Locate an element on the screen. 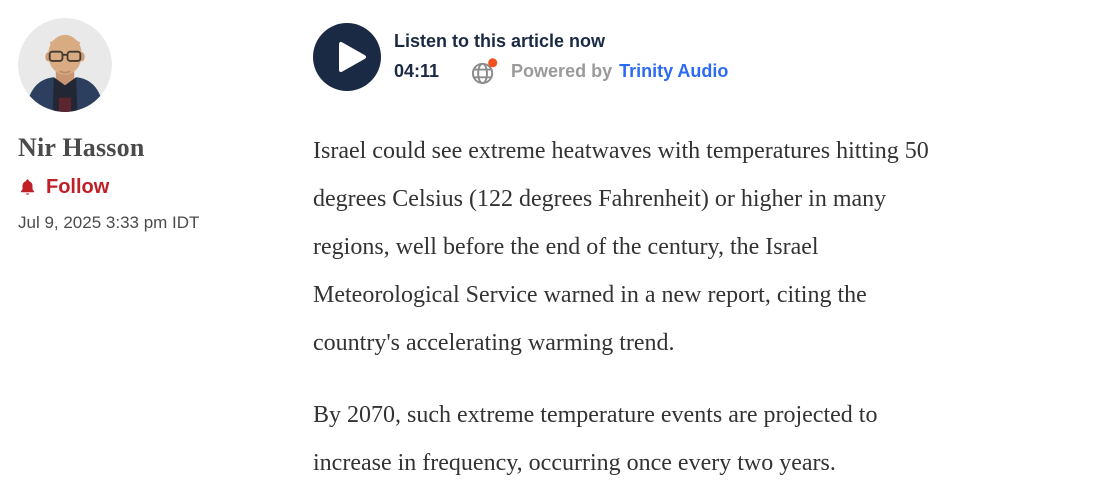 This screenshot has width=1094, height=488. author-avatar is located at coordinates (65, 65).